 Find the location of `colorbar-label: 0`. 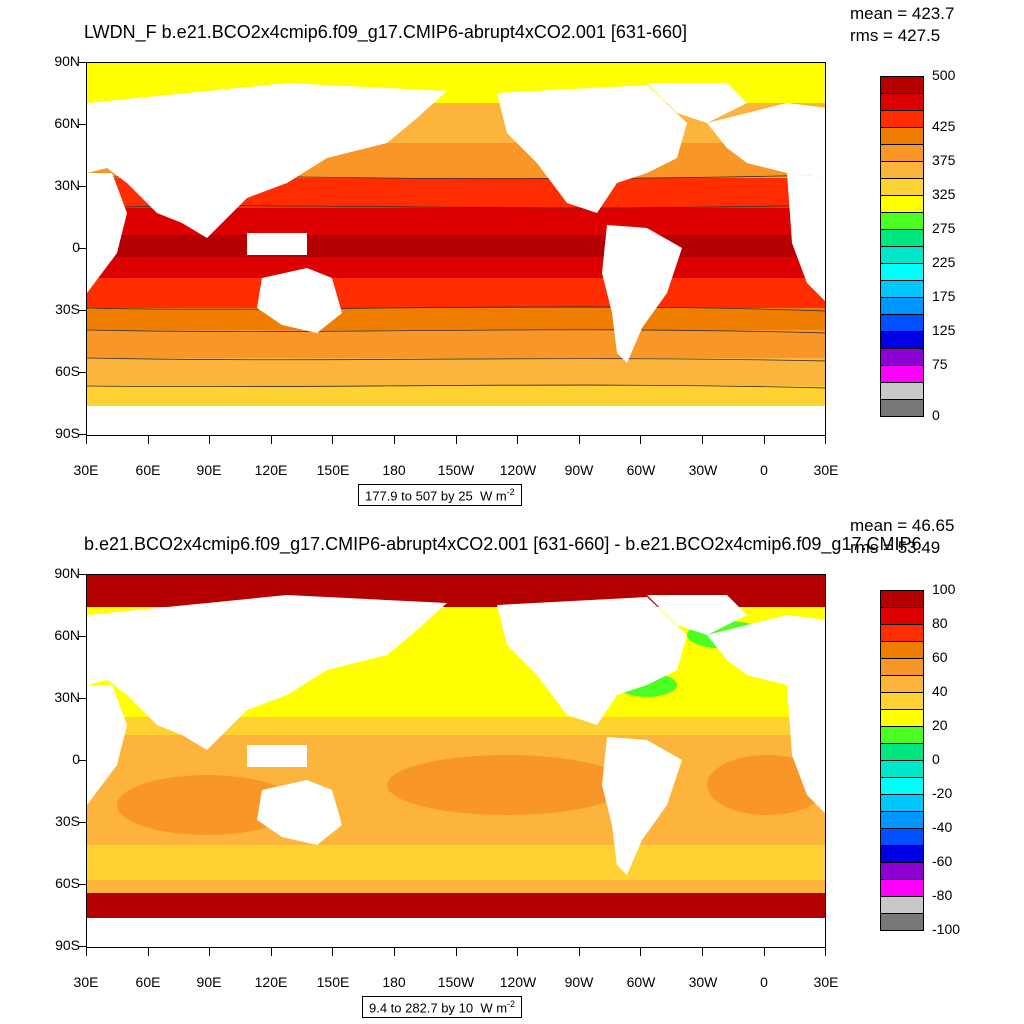

colorbar-label: 0 is located at coordinates (936, 415).